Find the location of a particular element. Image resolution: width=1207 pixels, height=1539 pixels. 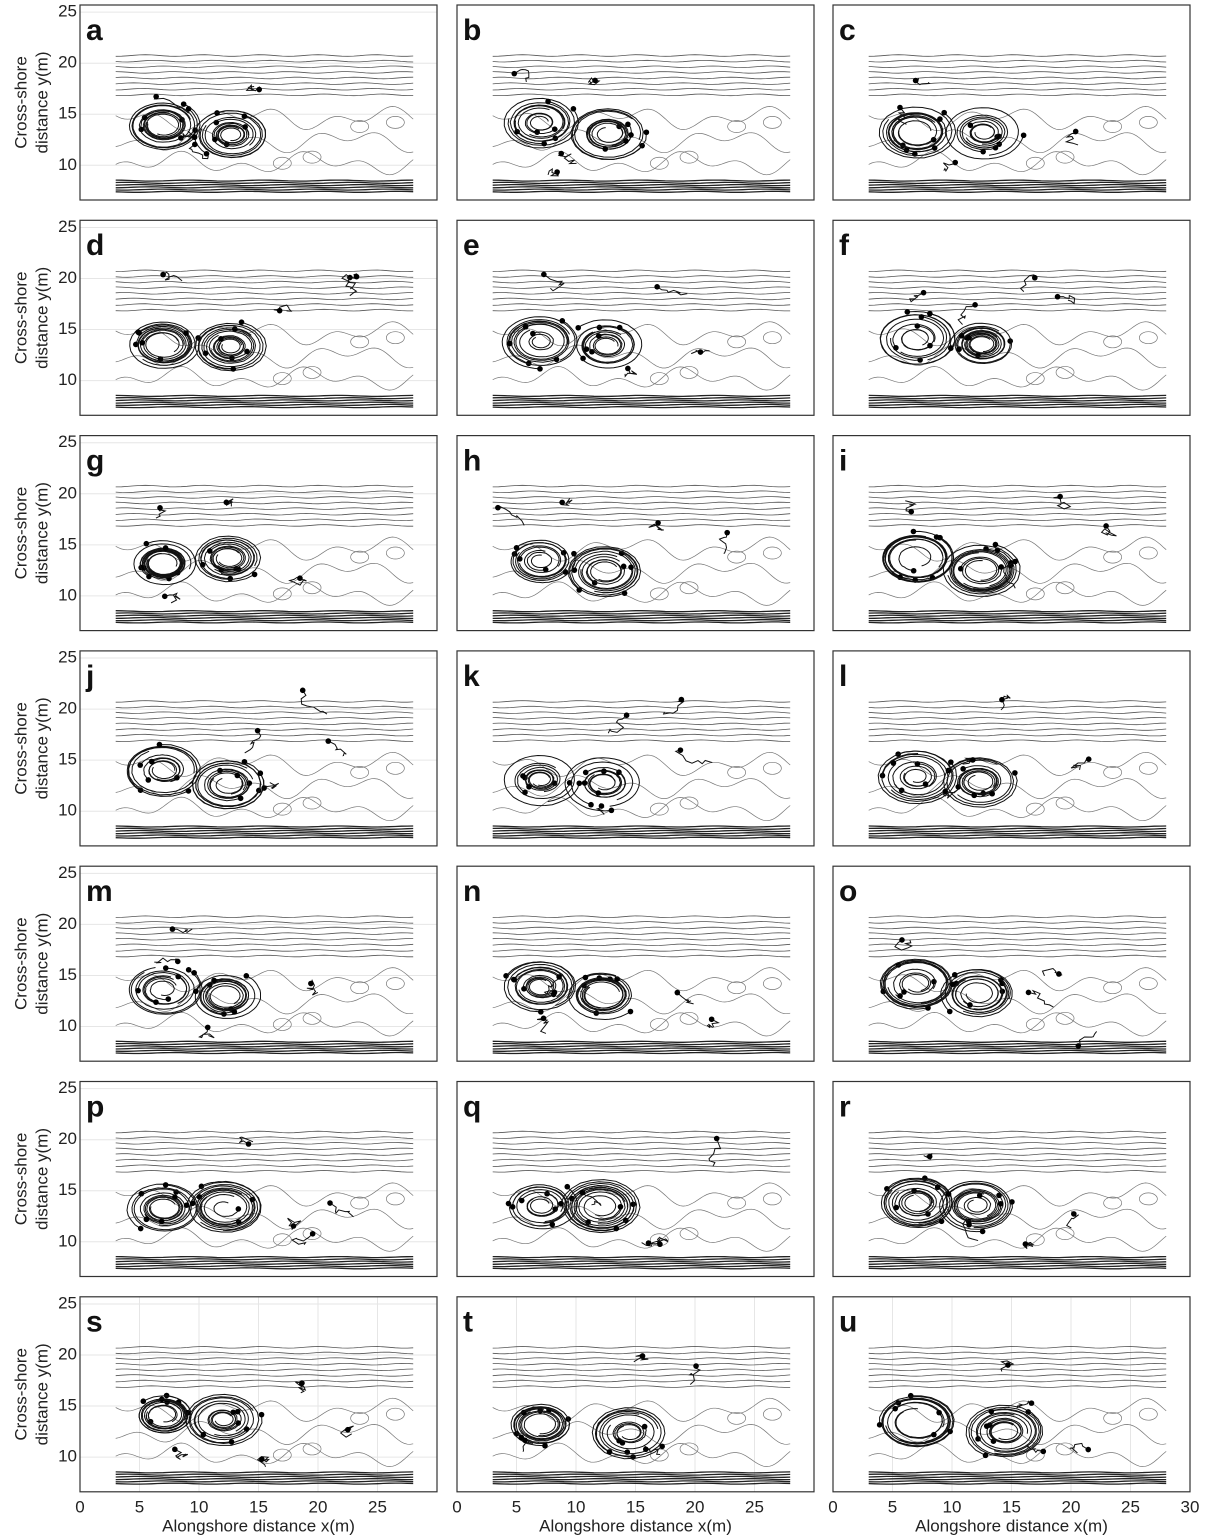

y-tick-label: 20 is located at coordinates (67, 1353).